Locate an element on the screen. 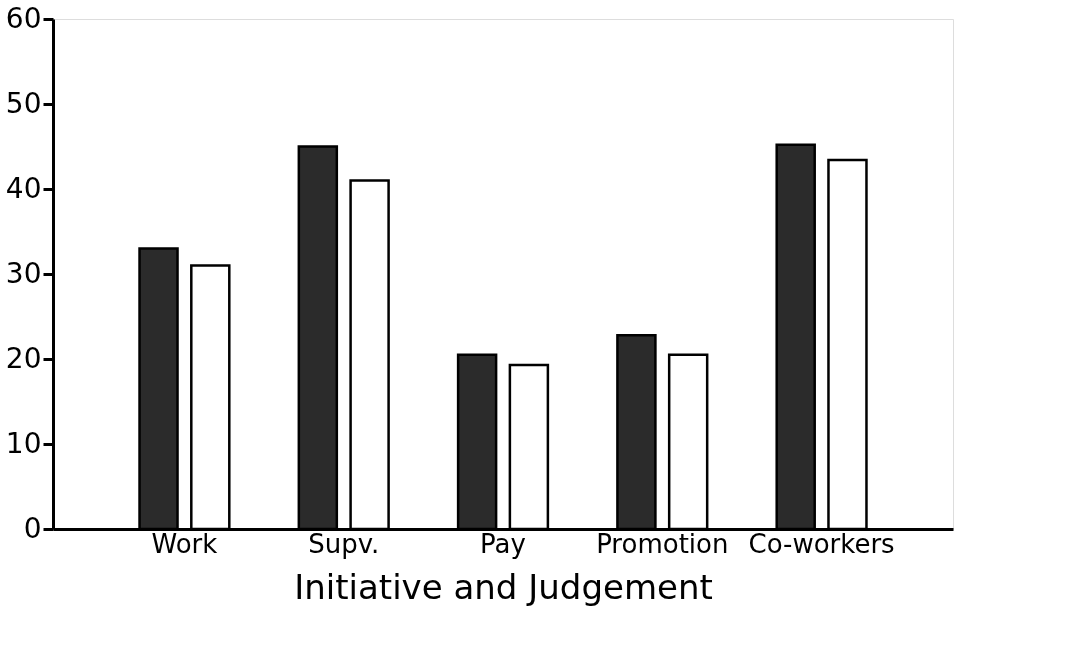 The height and width of the screenshot is (652, 1079). y-tick-label: 40 is located at coordinates (23, 188).